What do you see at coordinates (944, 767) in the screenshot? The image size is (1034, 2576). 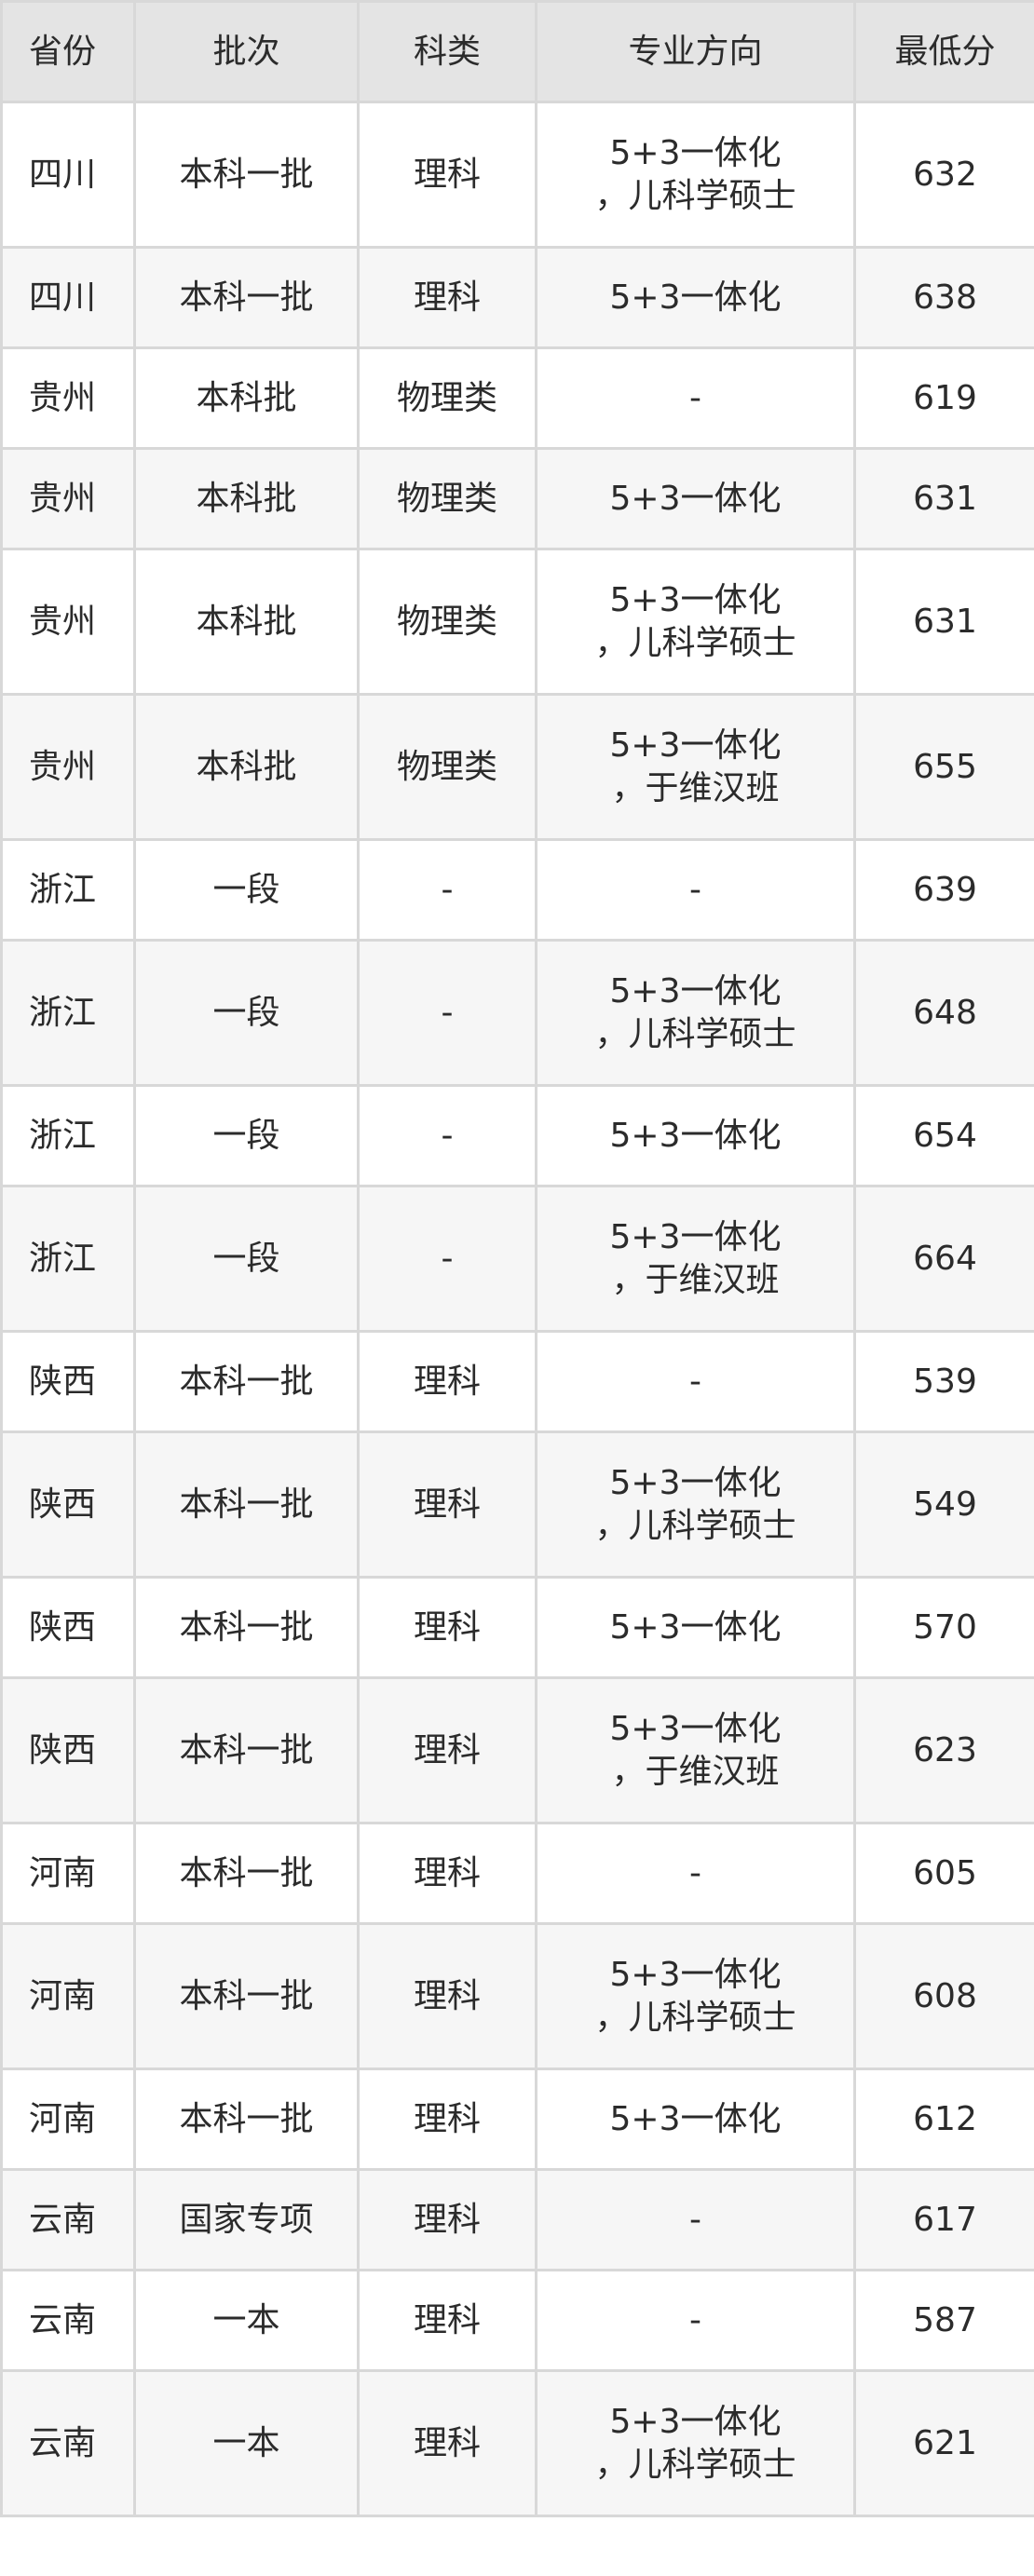 I see `cell-min-score: 655` at bounding box center [944, 767].